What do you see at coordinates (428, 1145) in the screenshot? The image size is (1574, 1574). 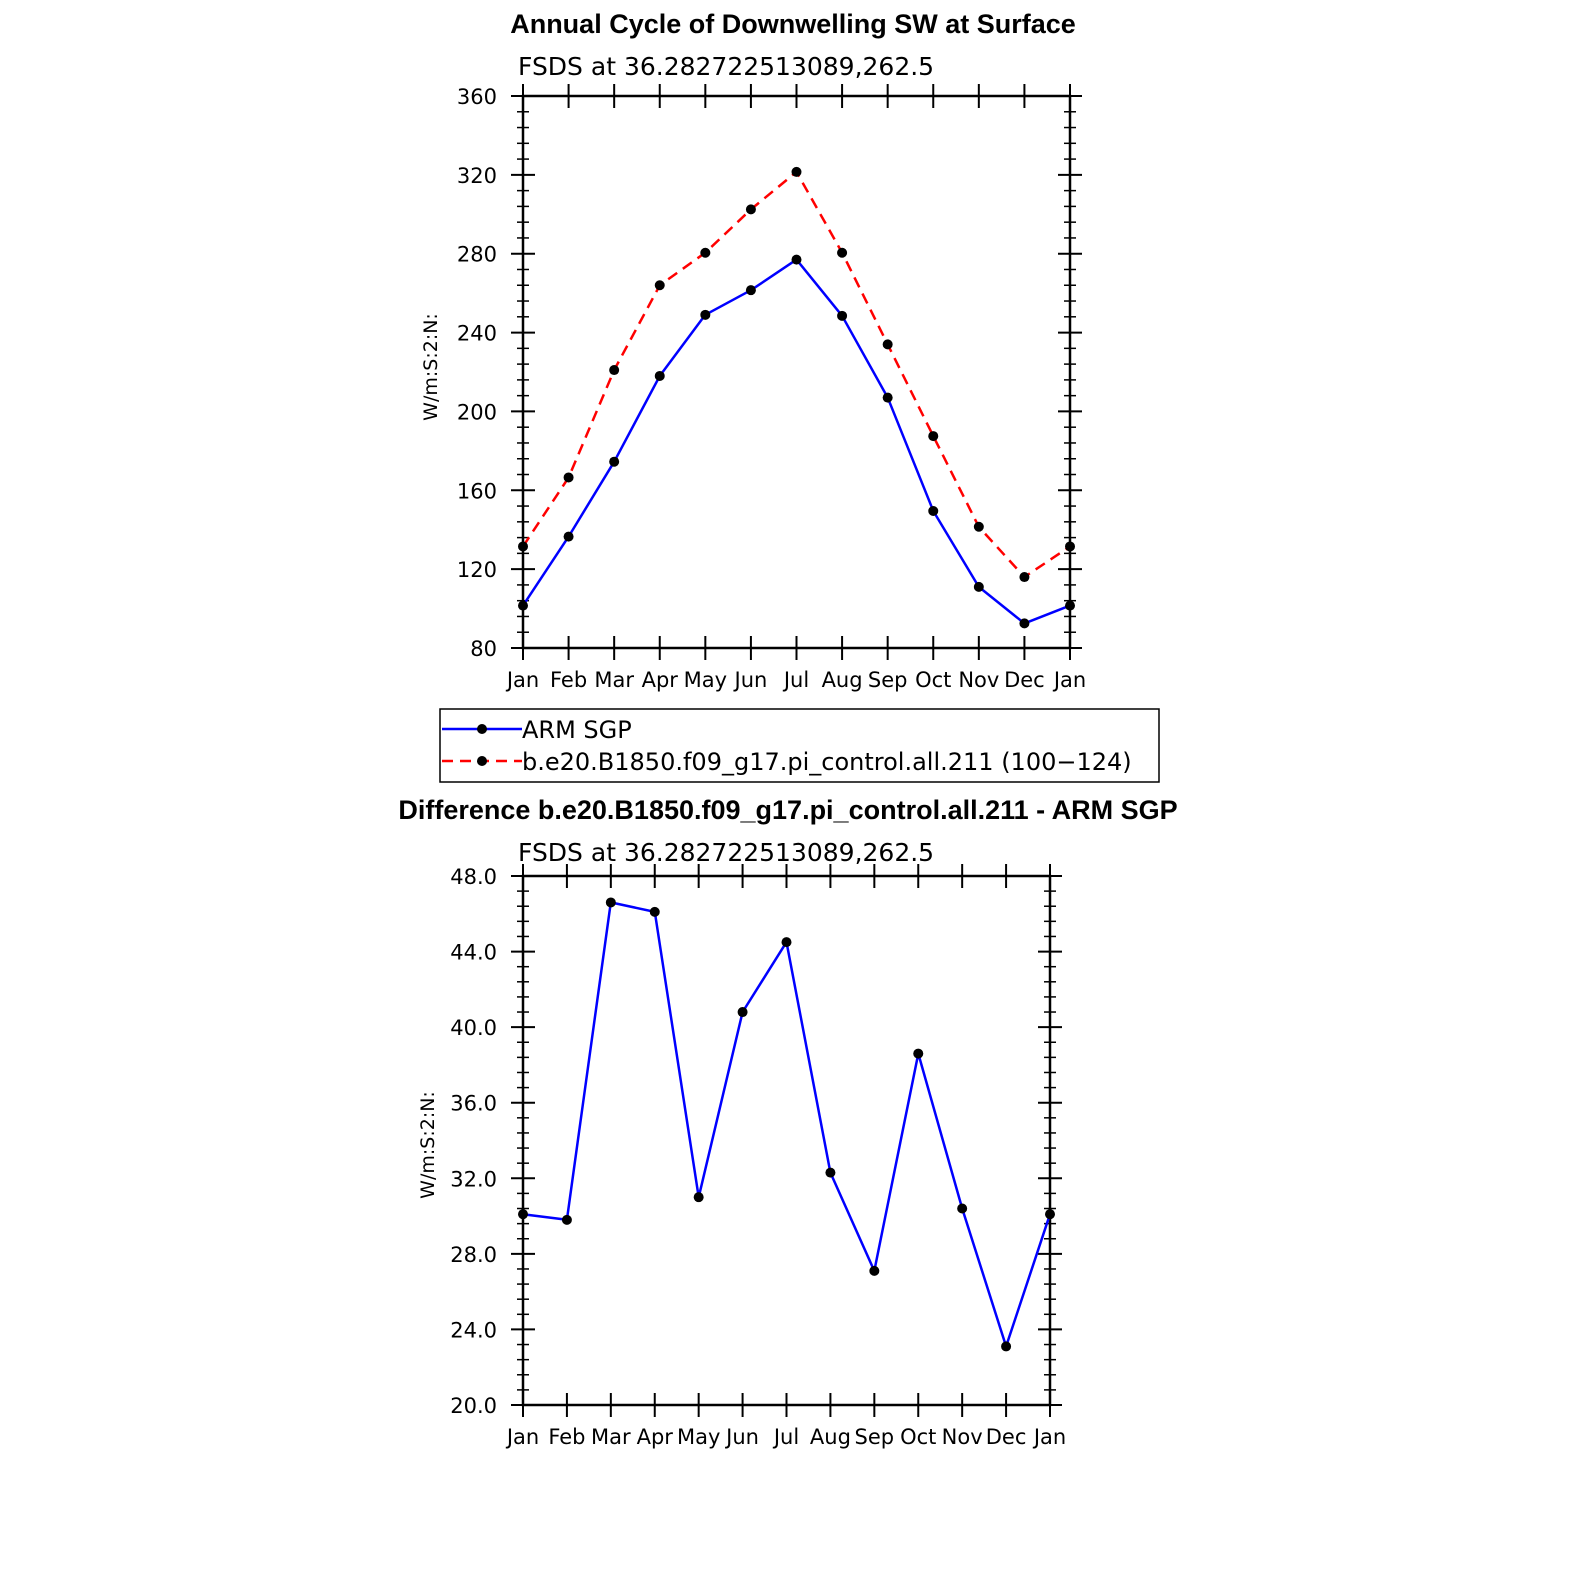 I see `chart-2-y-axis-label: W/m:S:2:N:` at bounding box center [428, 1145].